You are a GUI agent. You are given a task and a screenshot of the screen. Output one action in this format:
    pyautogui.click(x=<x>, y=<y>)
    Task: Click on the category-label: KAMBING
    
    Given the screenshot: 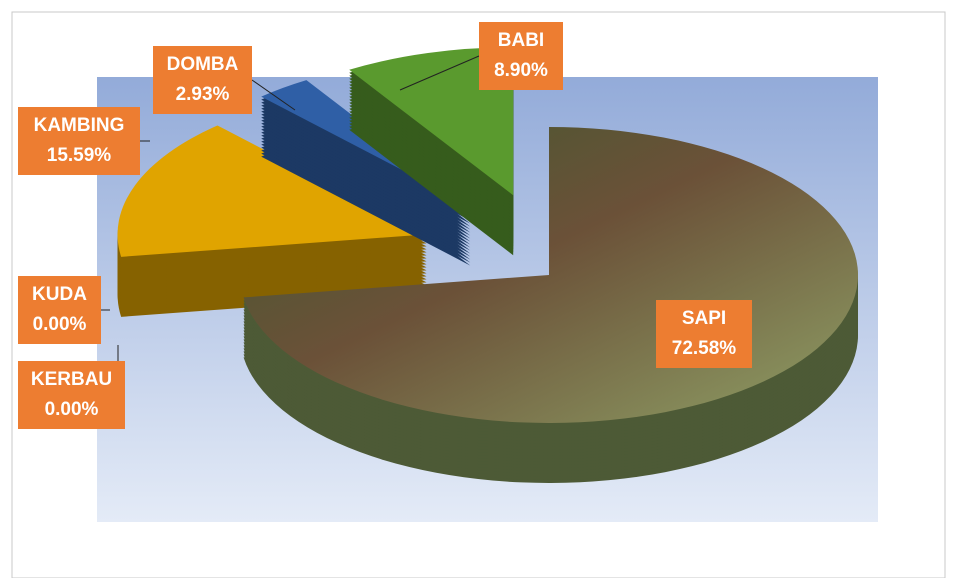 What is the action you would take?
    pyautogui.click(x=79, y=125)
    